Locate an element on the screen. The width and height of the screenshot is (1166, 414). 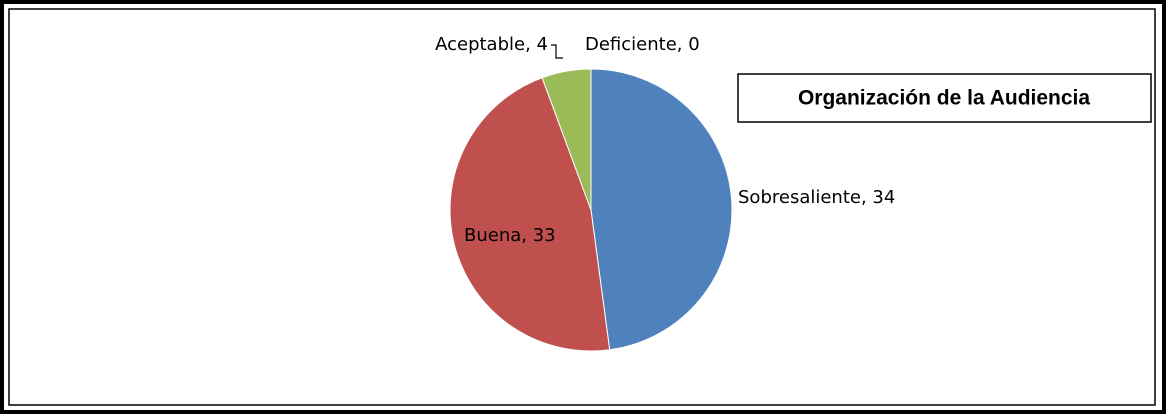
data-label: Deficiente, 0 is located at coordinates (642, 44).